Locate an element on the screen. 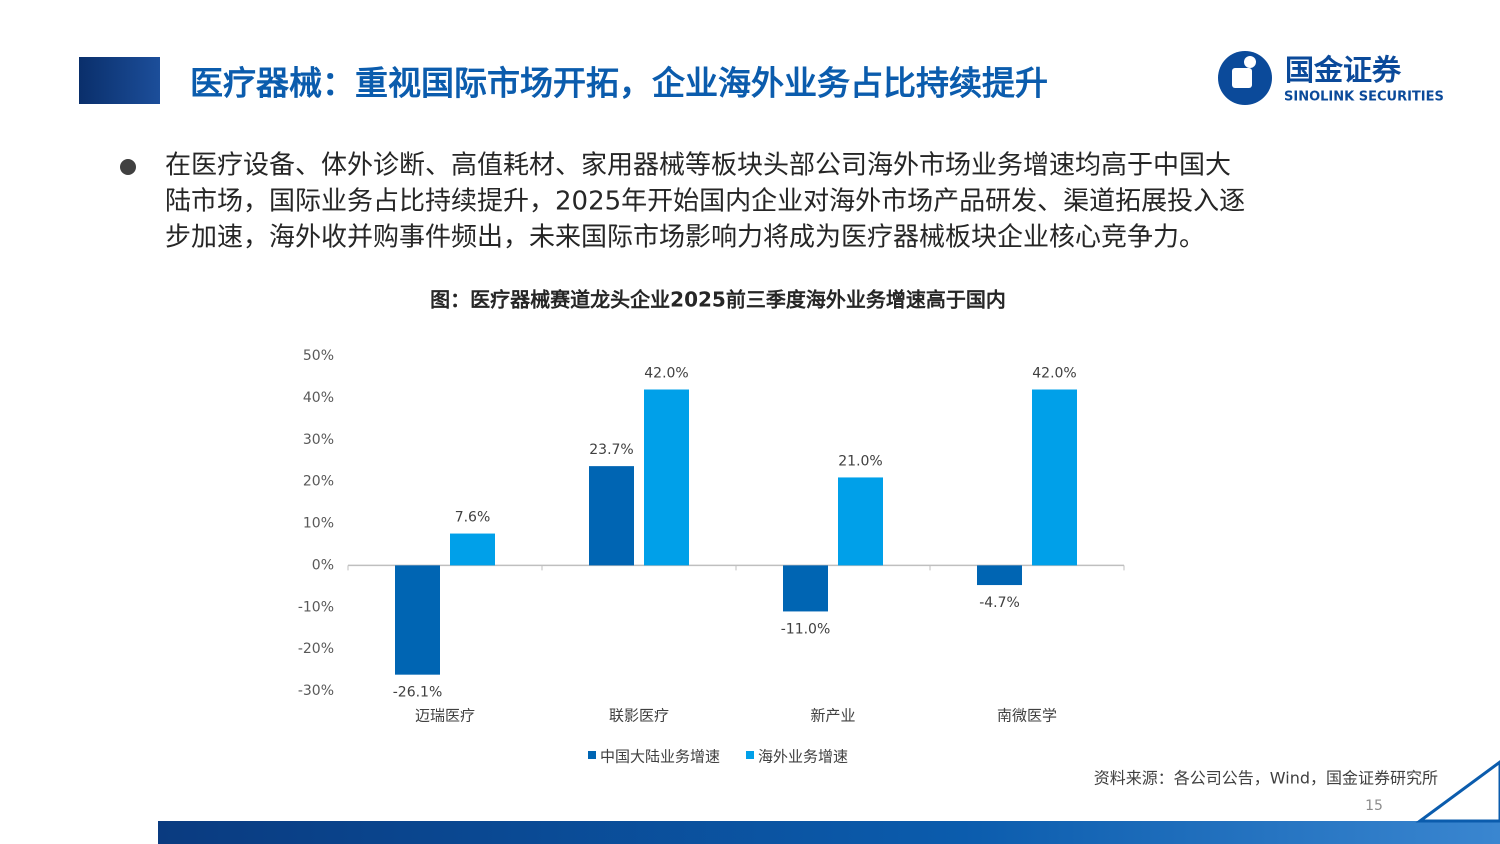 Image resolution: width=1500 pixels, height=844 pixels. x-tick-label: 南微医学 is located at coordinates (1027, 716).